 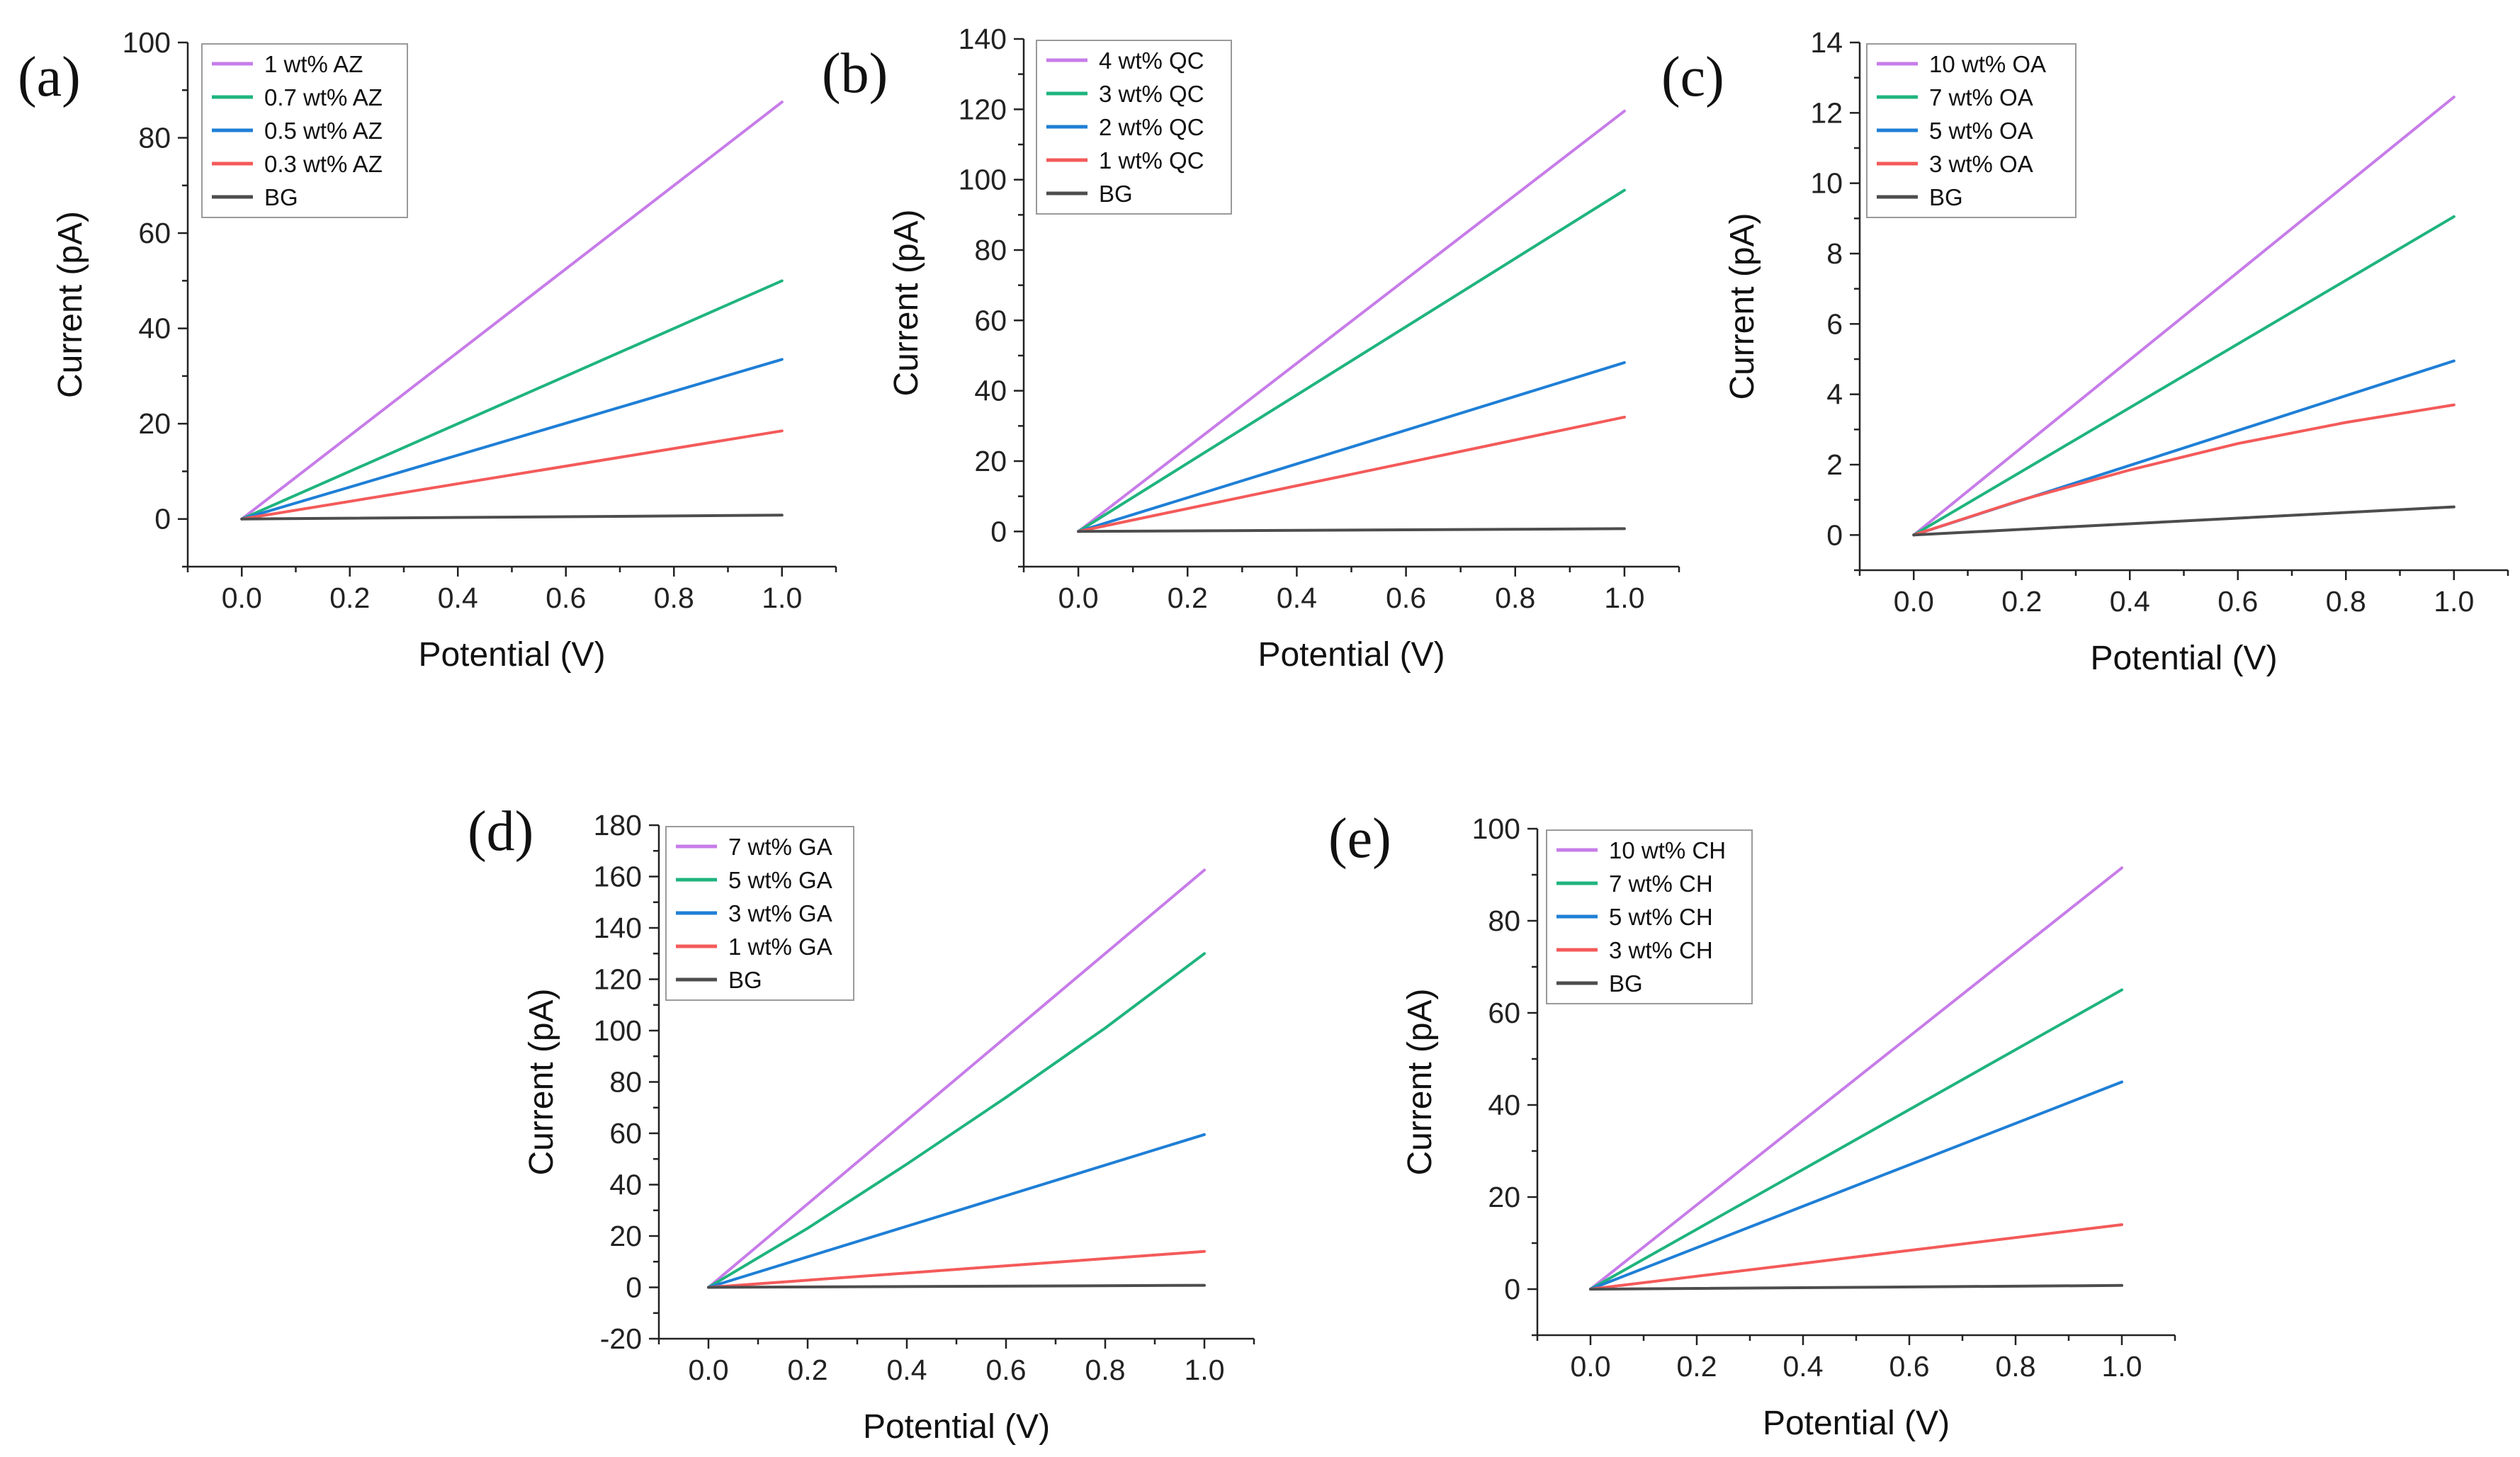 I want to click on legend-entry: 5 wt% GA, so click(x=780, y=880).